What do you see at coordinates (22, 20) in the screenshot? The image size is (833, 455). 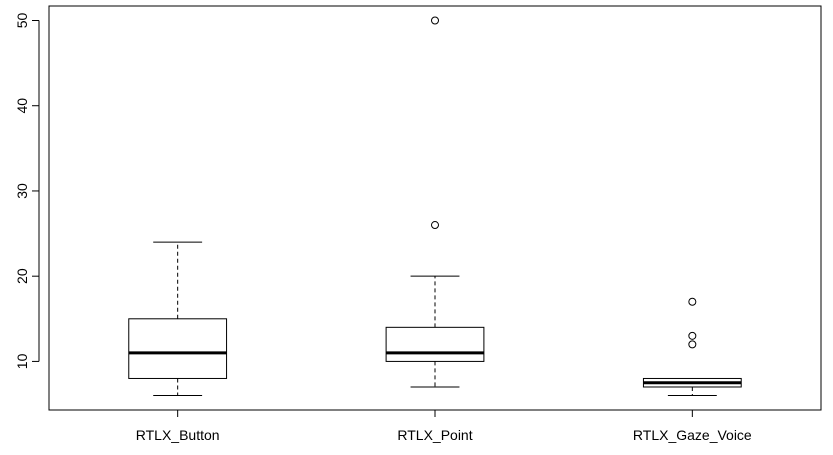 I see `y-tick-label: 50` at bounding box center [22, 20].